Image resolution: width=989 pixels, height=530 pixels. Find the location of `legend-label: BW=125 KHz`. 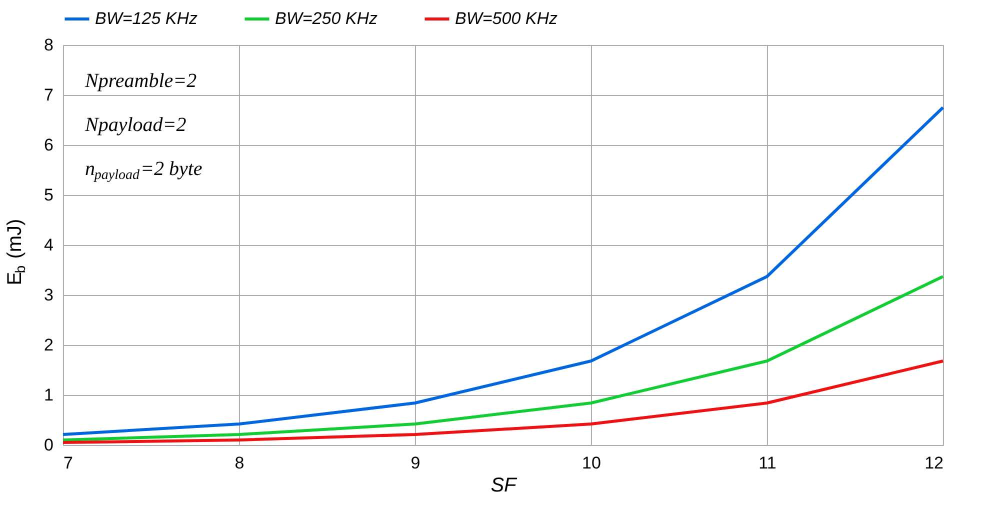

legend-label: BW=125 KHz is located at coordinates (146, 18).